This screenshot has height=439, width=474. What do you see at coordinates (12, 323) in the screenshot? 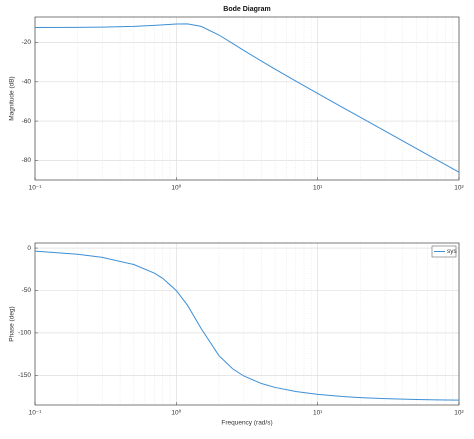
I see `y-axis-label: Phase (deg)` at bounding box center [12, 323].